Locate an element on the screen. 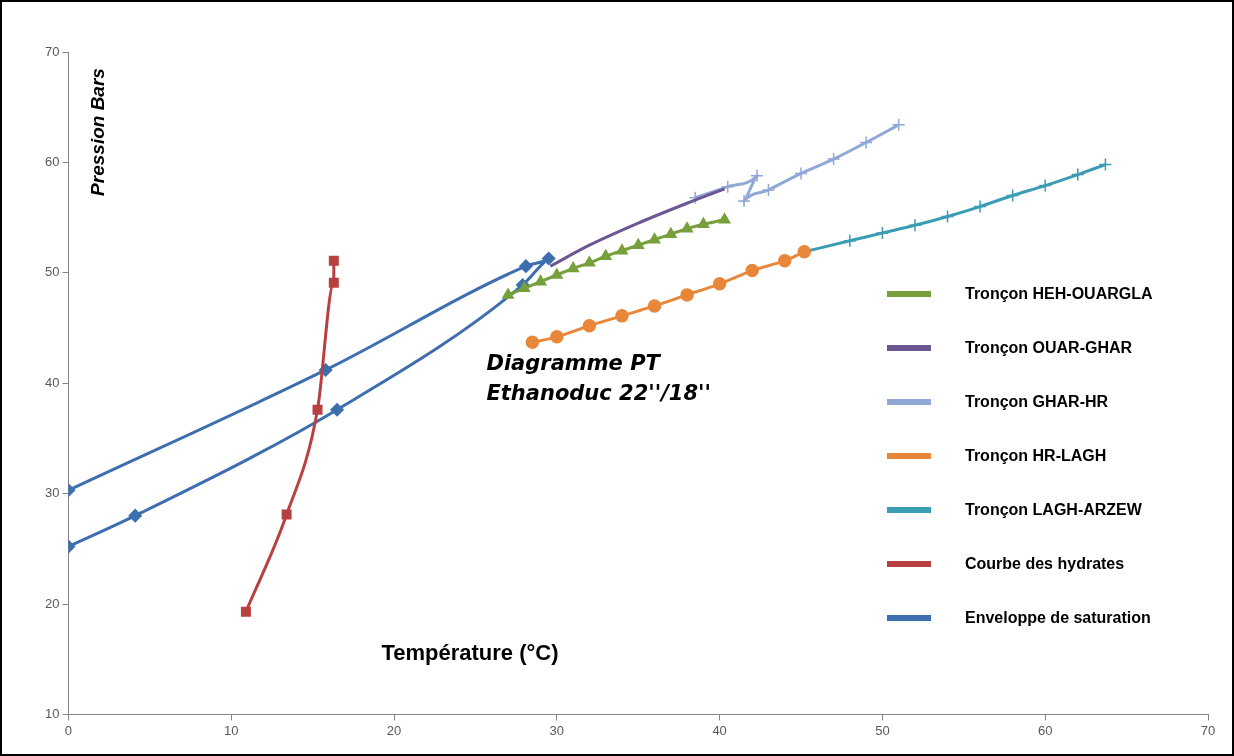 The width and height of the screenshot is (1234, 756). x-tick-label: 20 is located at coordinates (394, 730).